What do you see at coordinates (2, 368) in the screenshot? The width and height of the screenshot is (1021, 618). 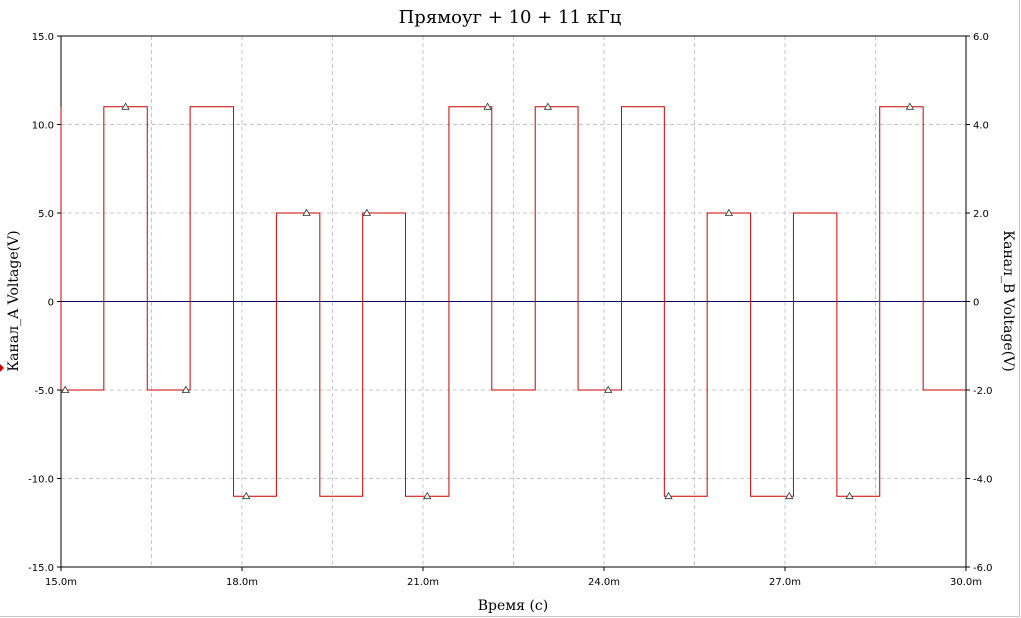 I see `cursor-marker-icon` at bounding box center [2, 368].